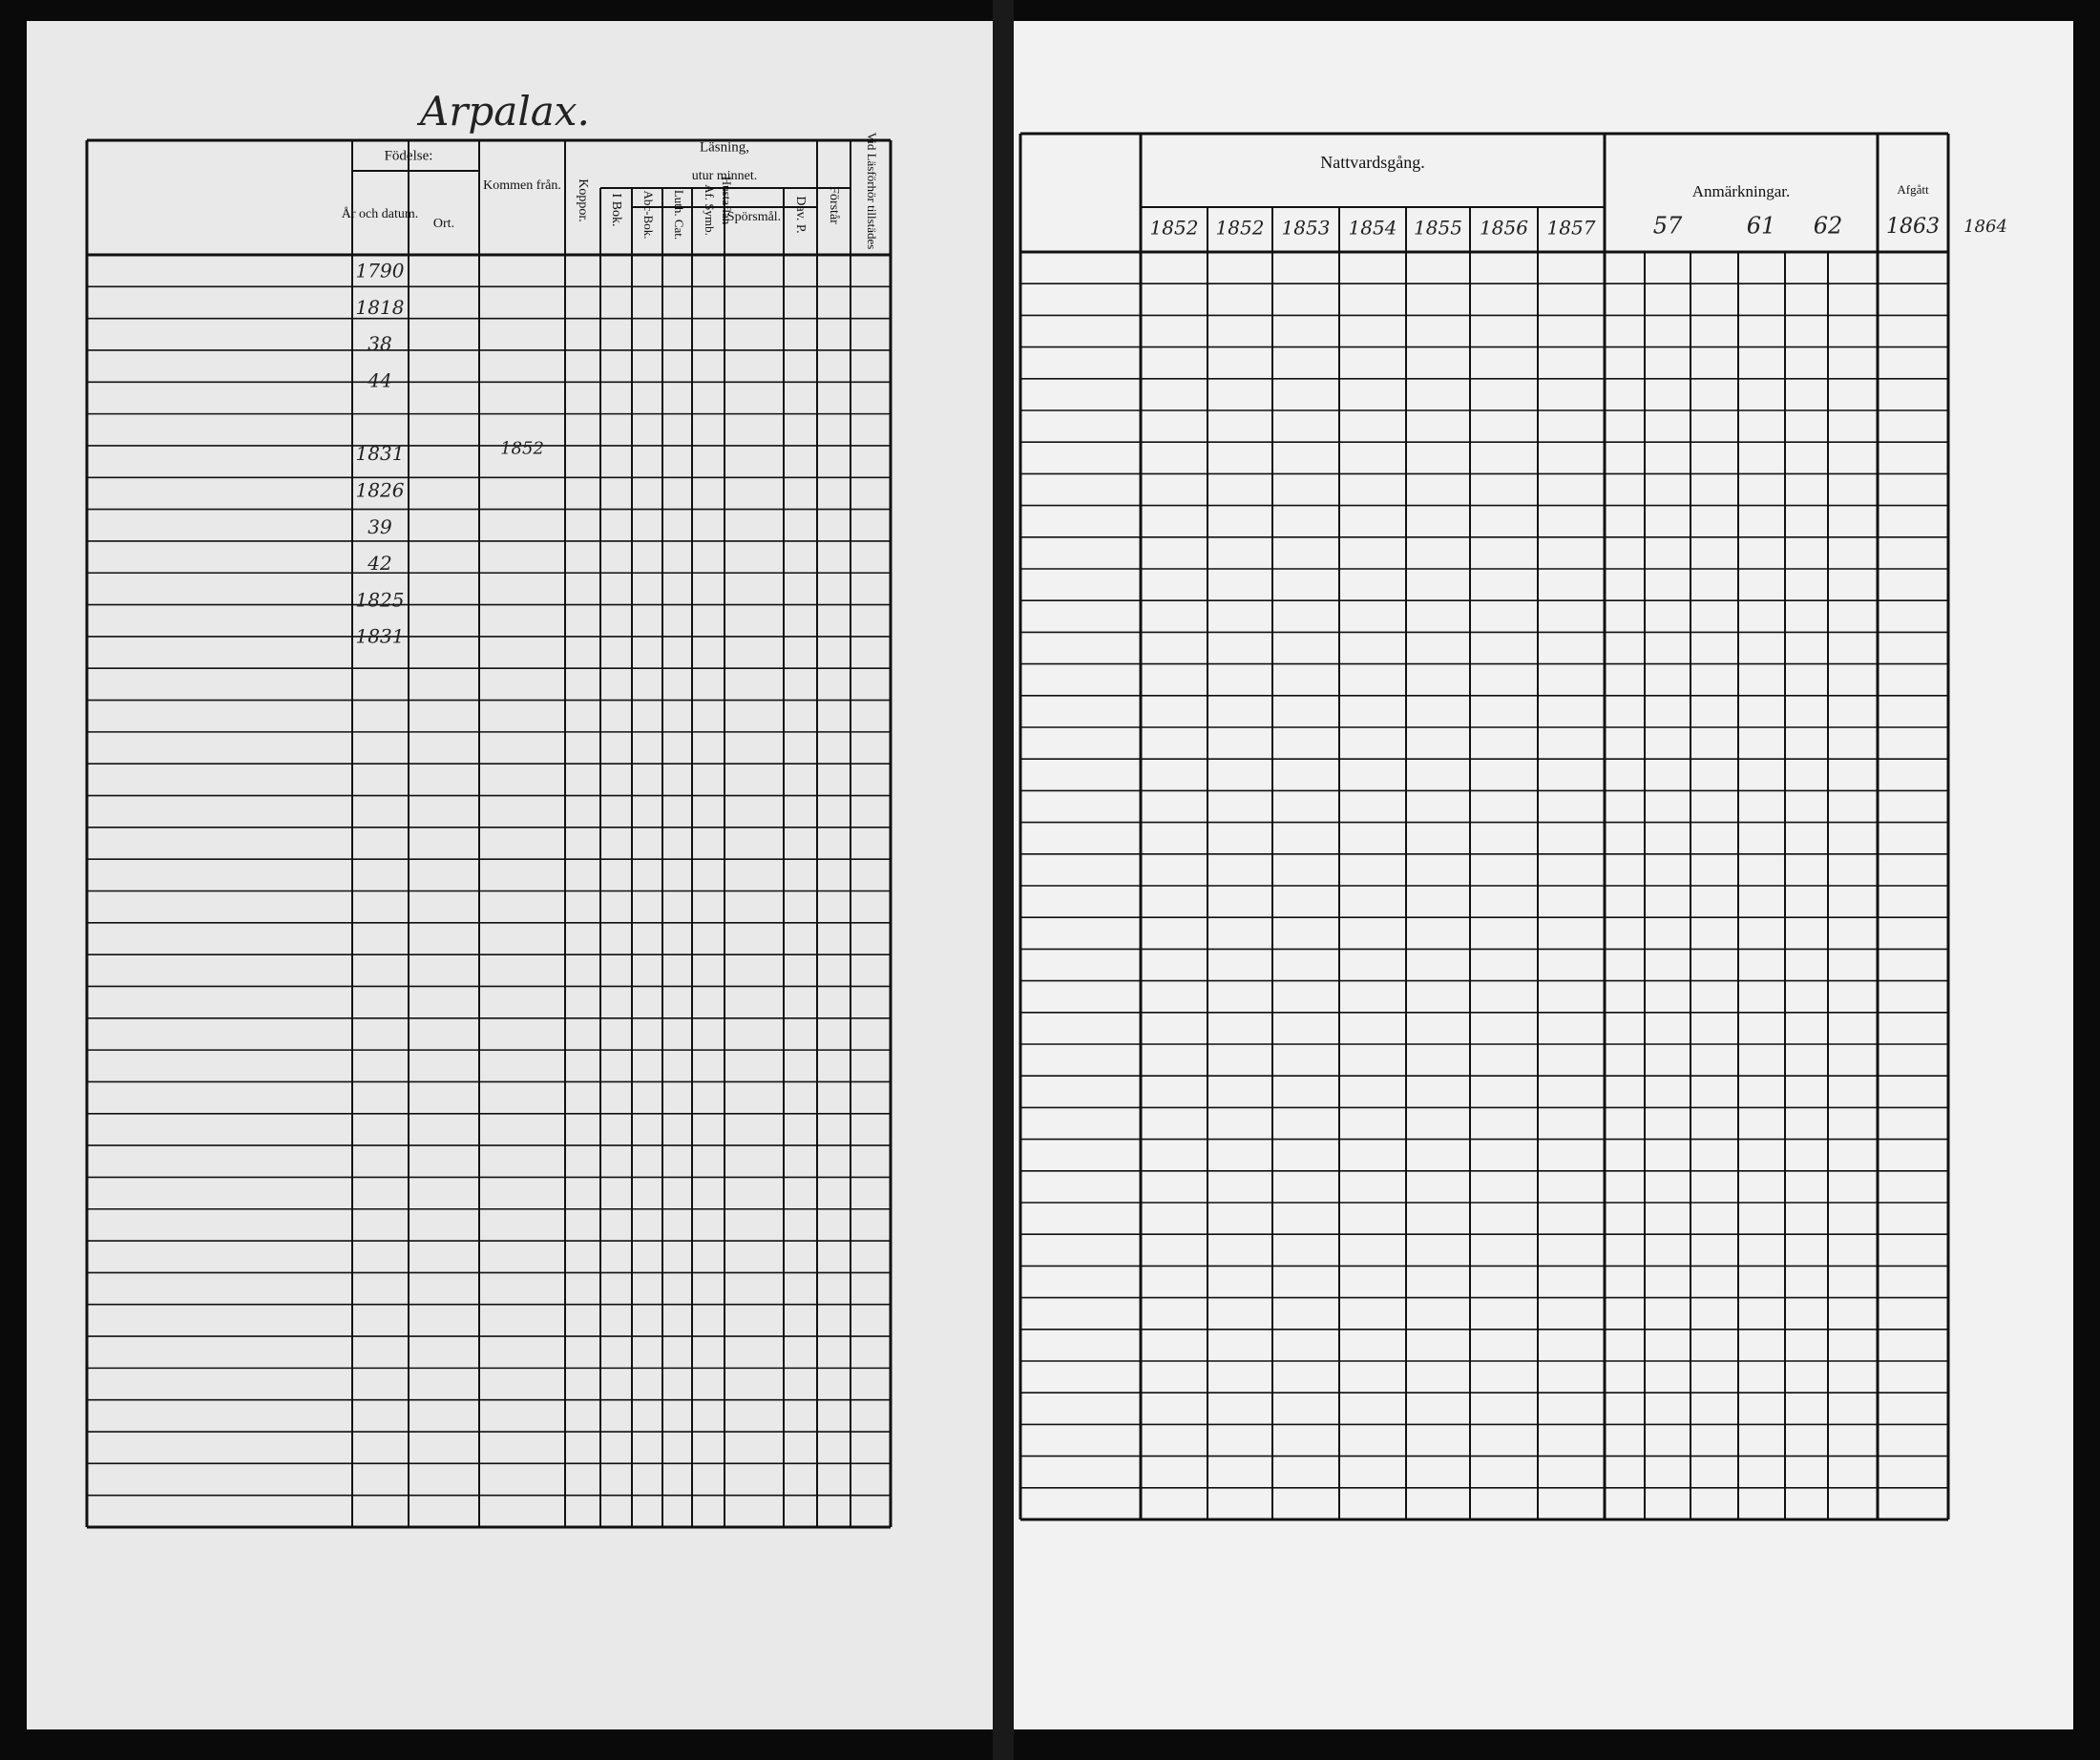  I want to click on header-text: 1854, so click(1373, 228).